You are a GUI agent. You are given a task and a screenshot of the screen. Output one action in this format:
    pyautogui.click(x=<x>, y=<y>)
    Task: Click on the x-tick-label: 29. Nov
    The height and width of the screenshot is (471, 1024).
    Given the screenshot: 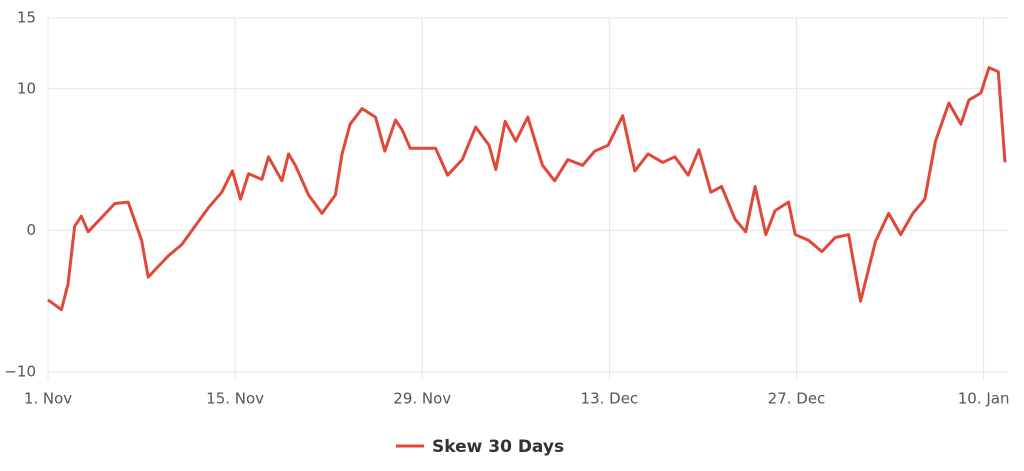 What is the action you would take?
    pyautogui.click(x=422, y=399)
    